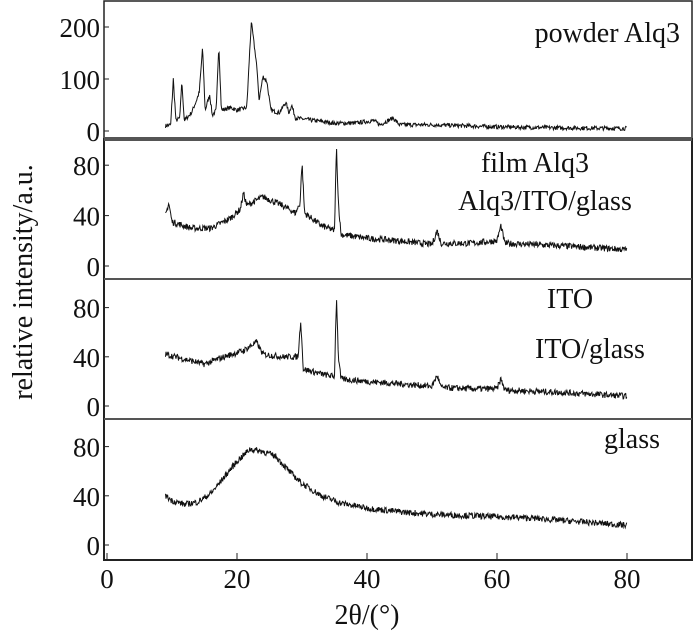 This screenshot has height=638, width=700. Describe the element at coordinates (80, 28) in the screenshot. I see `y-tick-label: 200` at that location.